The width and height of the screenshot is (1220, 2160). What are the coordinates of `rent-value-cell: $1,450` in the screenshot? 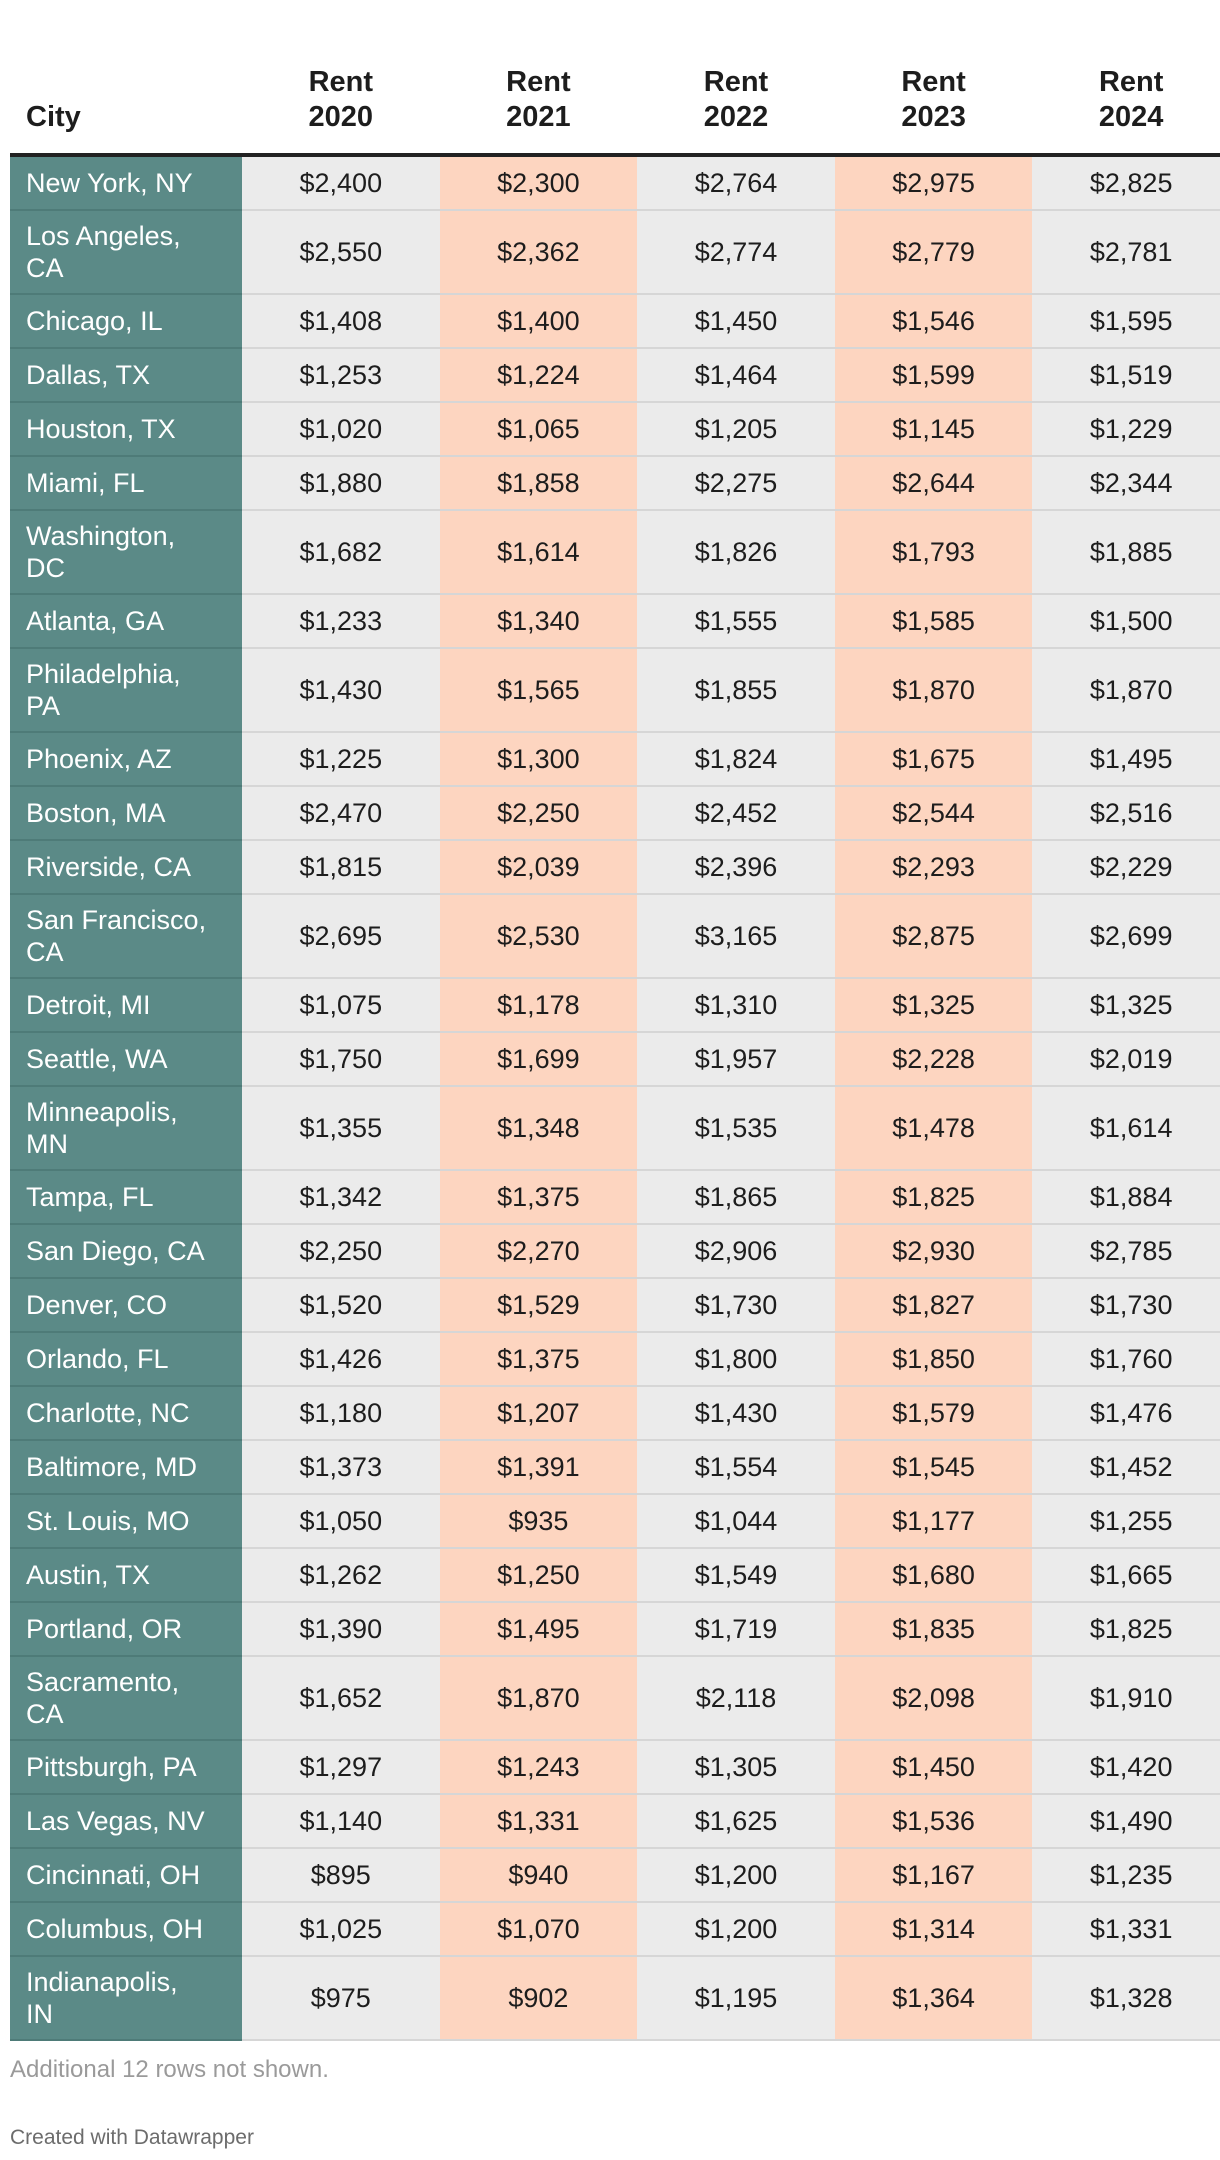 It's located at (736, 321).